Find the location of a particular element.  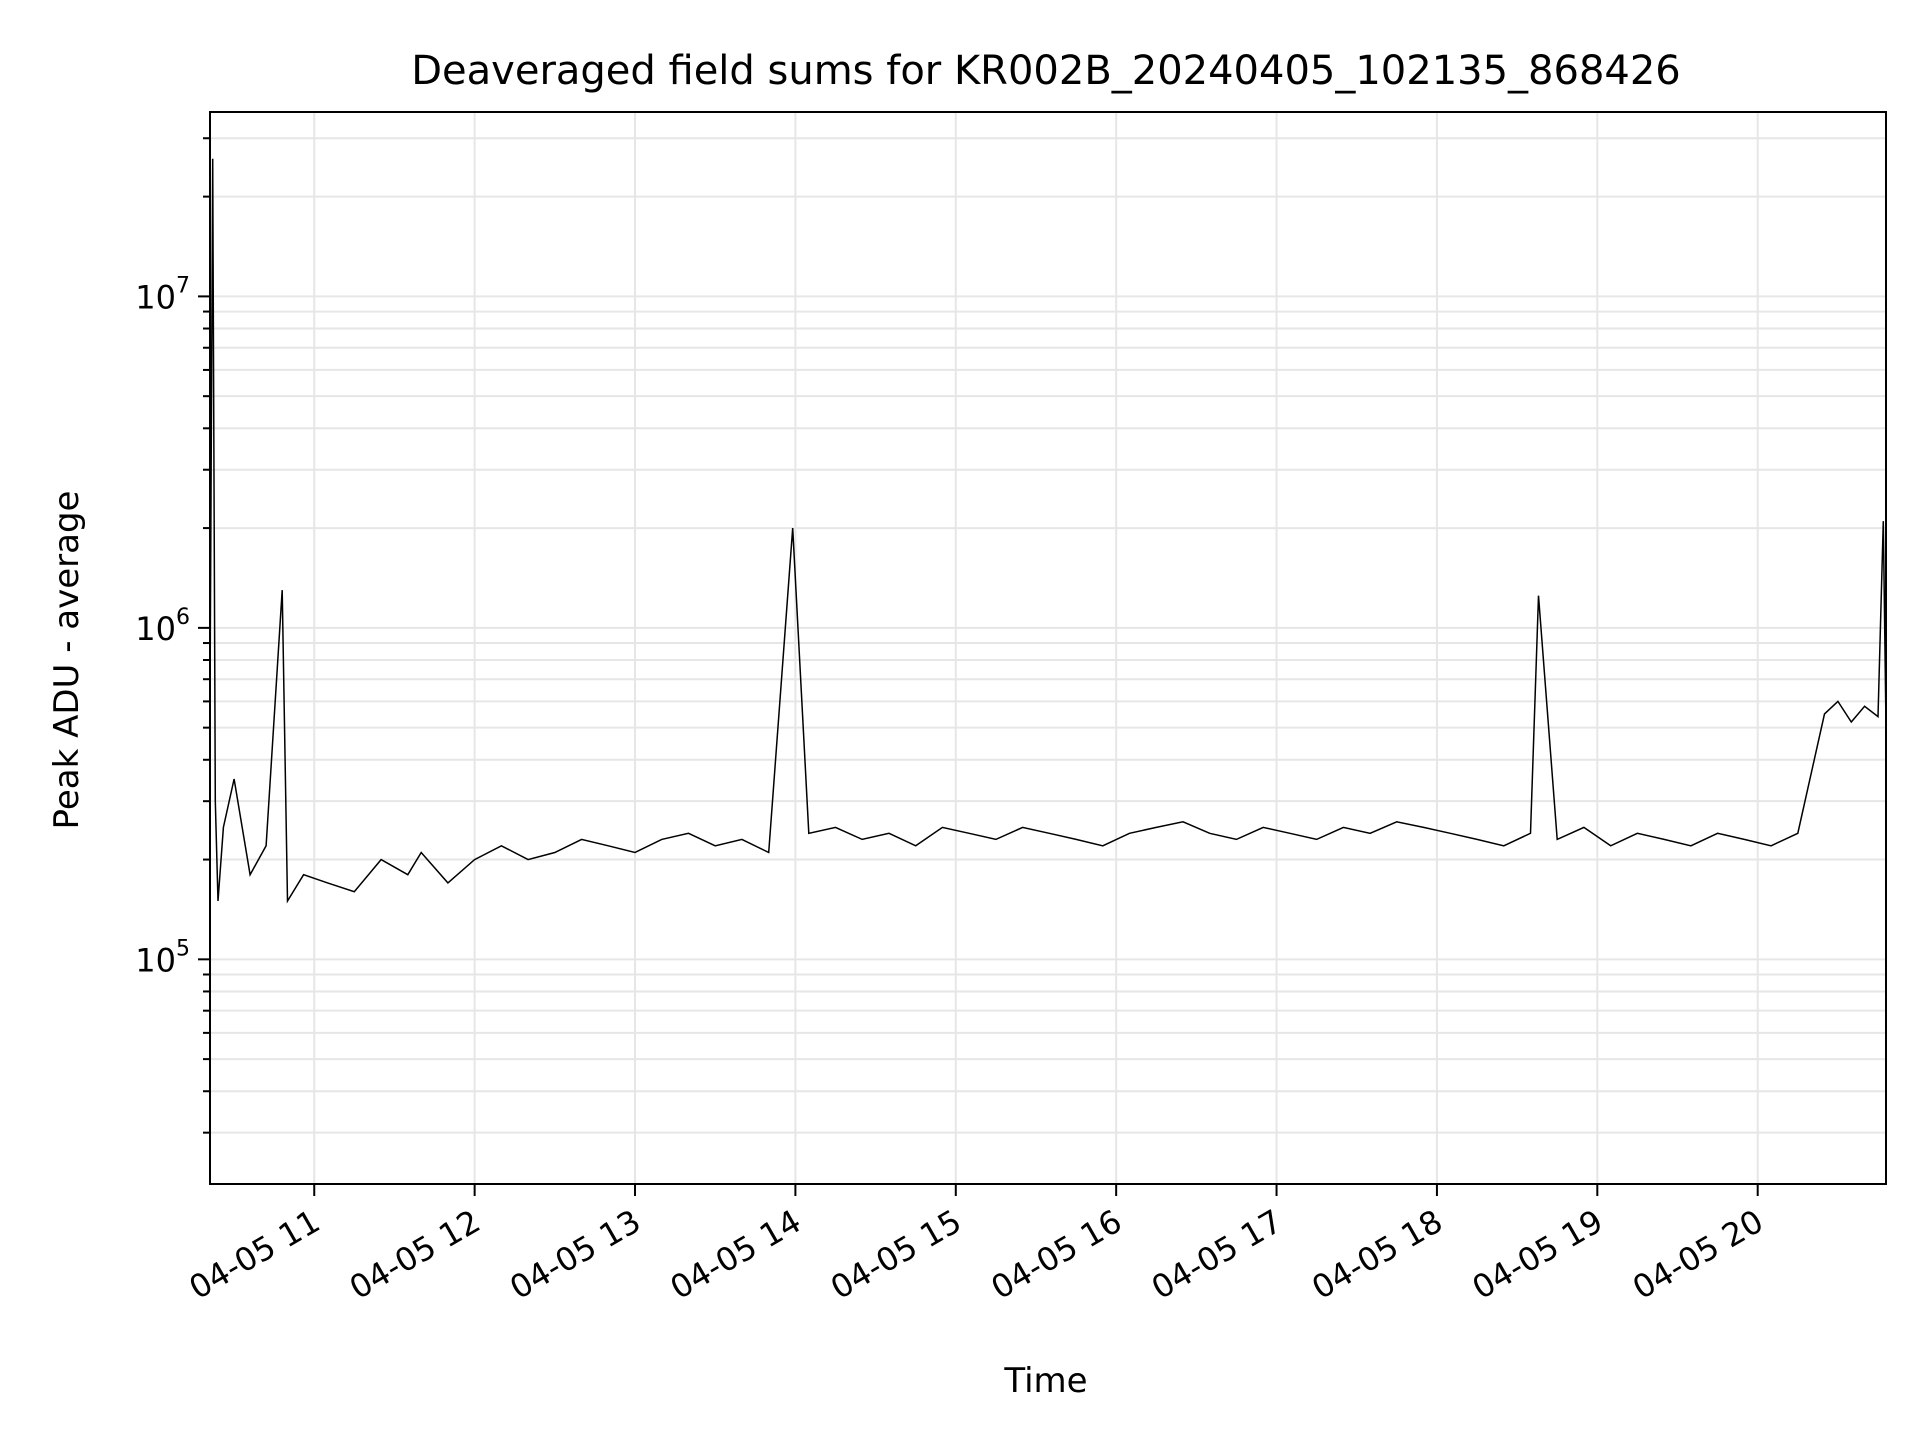

y-axis-label: Peak ADU - average is located at coordinates (67, 660).